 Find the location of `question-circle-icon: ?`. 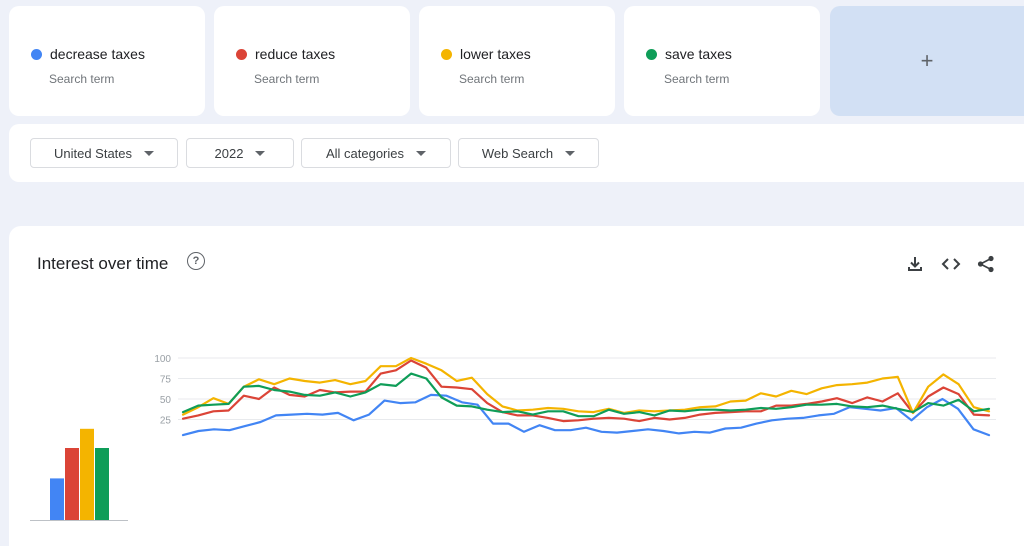

question-circle-icon: ? is located at coordinates (196, 261).